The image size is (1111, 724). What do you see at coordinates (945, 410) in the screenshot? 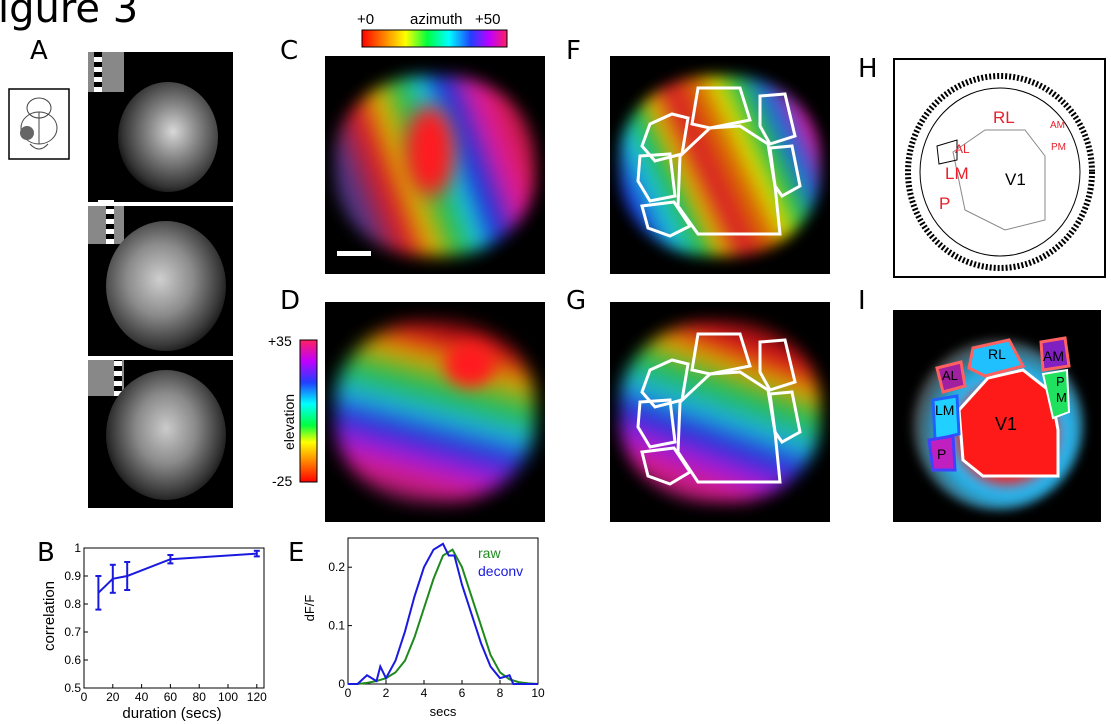
I see `area-label-lm-i: LM` at bounding box center [945, 410].